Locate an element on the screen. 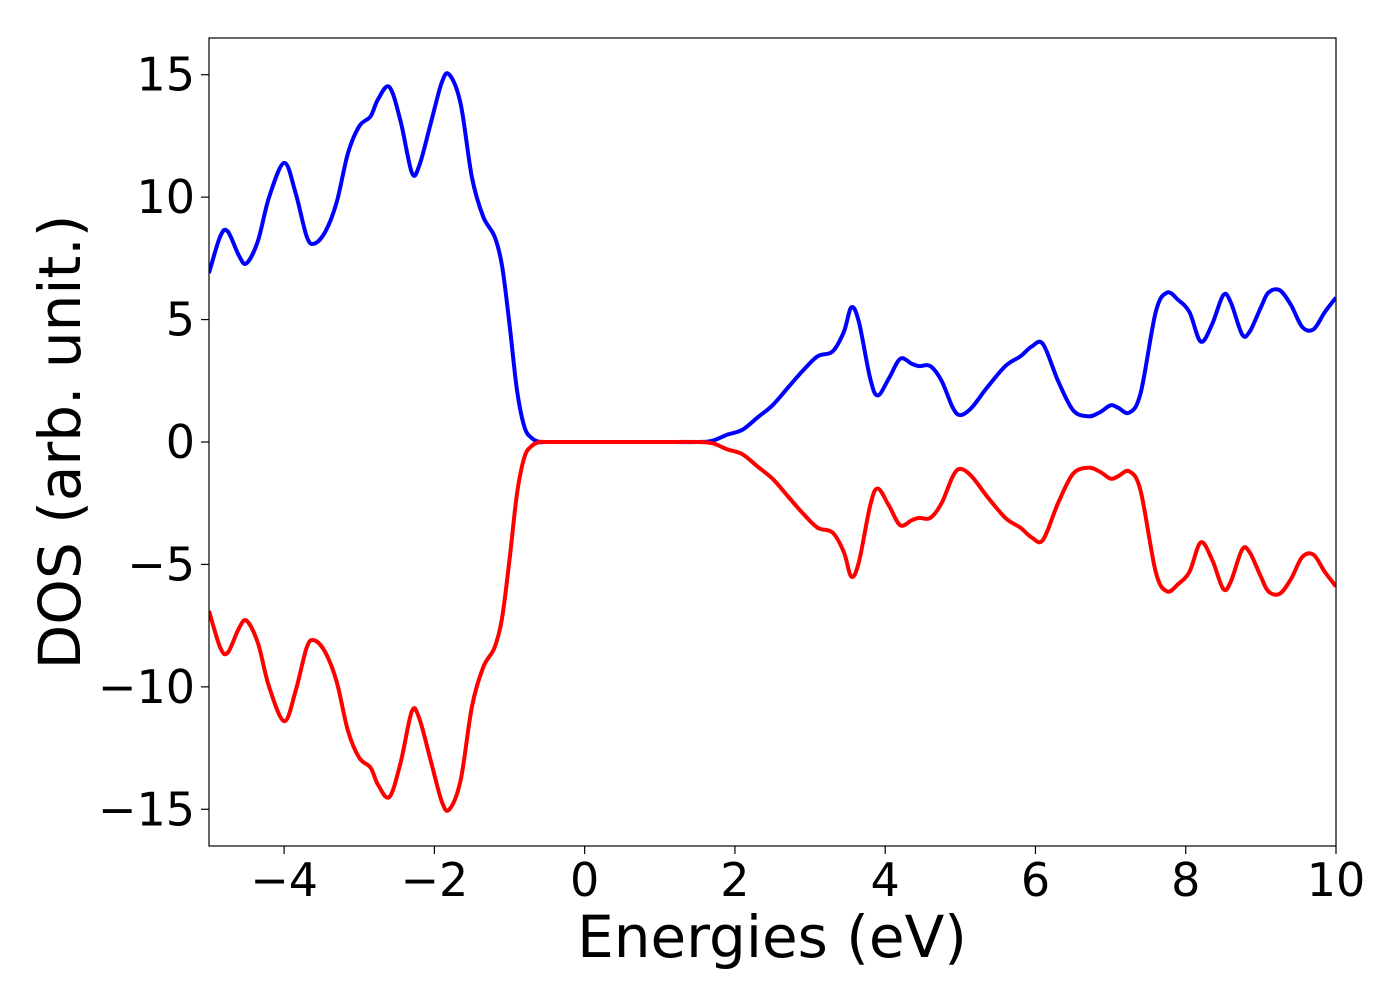  y-axis: 15 10 5 0 −5 −10 −15 is located at coordinates (153, 442).